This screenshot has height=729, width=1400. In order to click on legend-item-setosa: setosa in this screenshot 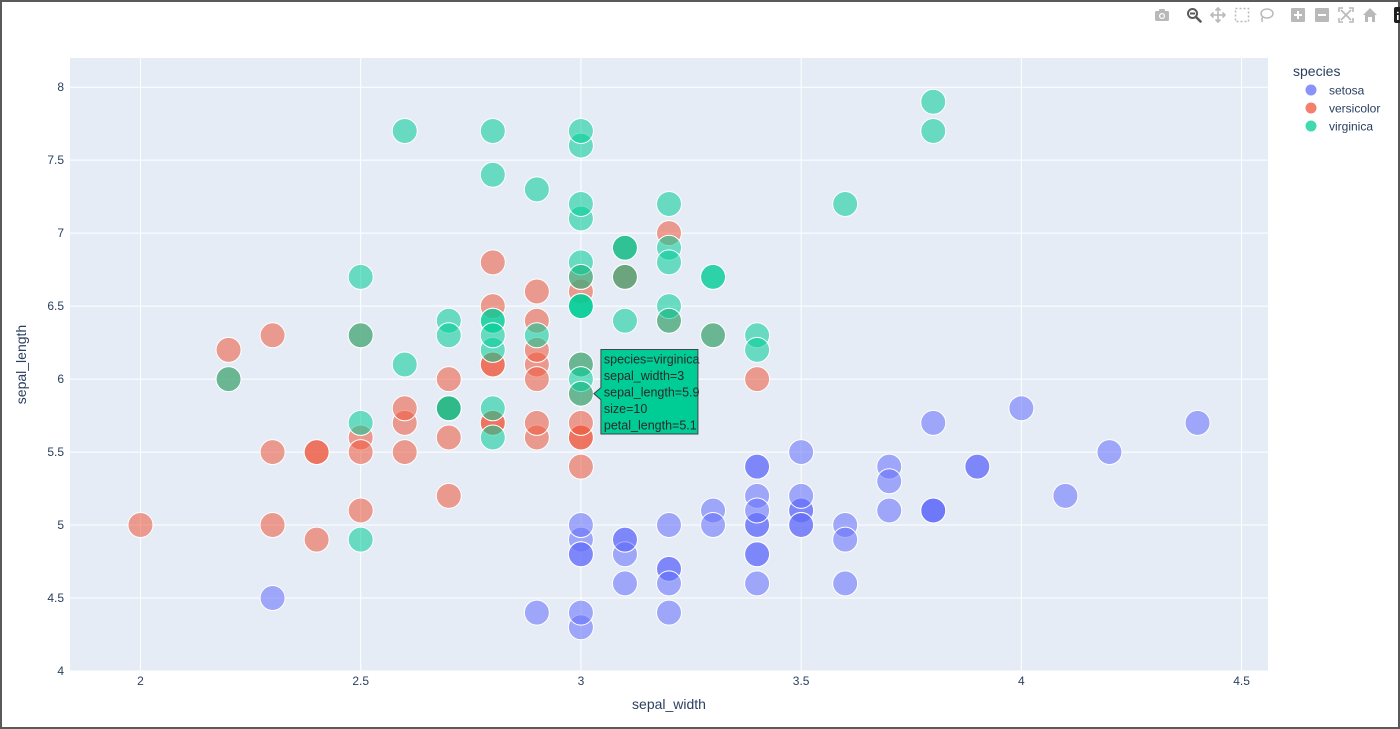, I will do `click(1335, 91)`.